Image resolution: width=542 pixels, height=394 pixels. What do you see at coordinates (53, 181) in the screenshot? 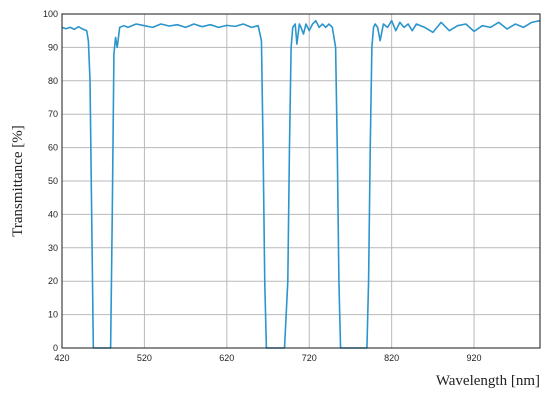
I see `y-tick-label-50: 50` at bounding box center [53, 181].